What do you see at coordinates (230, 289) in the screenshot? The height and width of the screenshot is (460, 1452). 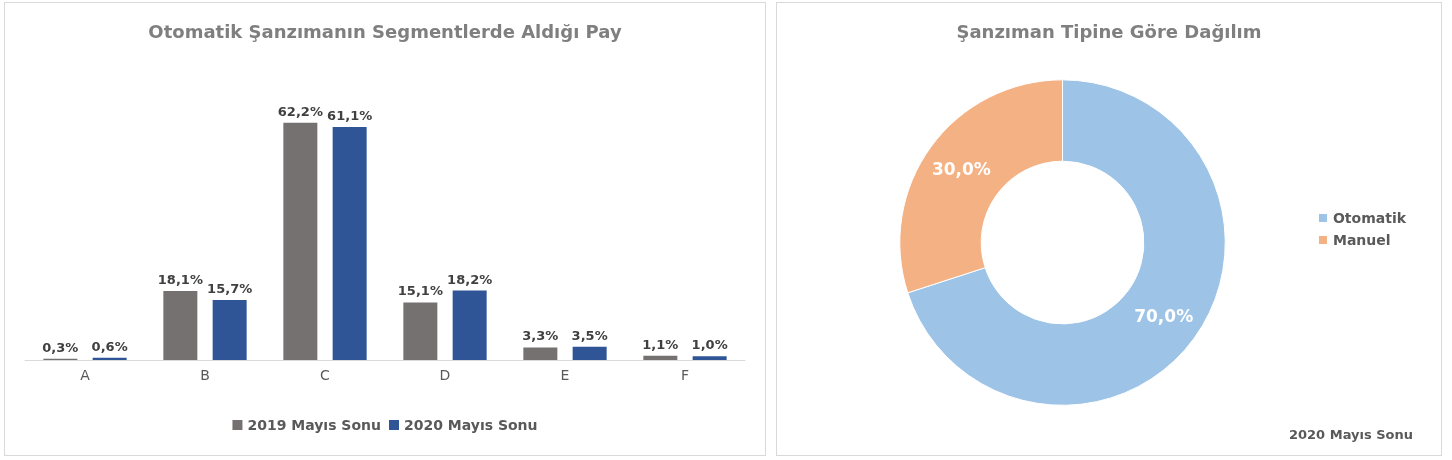 I see `data-label: 15,7%` at bounding box center [230, 289].